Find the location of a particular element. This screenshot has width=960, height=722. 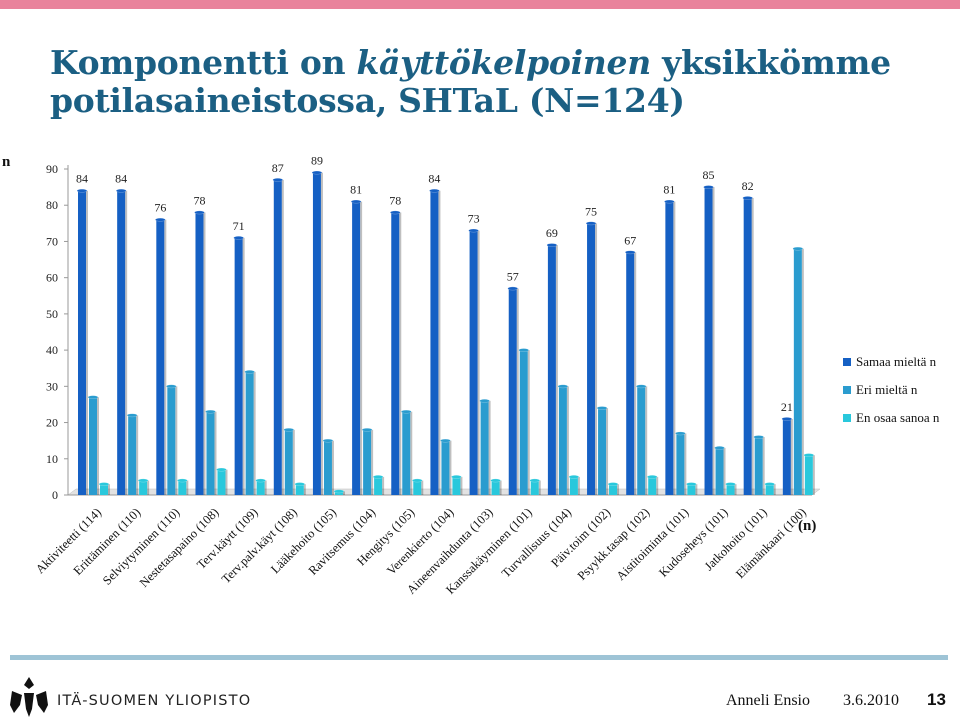

category-label: Aktiviteetti (114) is located at coordinates (68, 540).